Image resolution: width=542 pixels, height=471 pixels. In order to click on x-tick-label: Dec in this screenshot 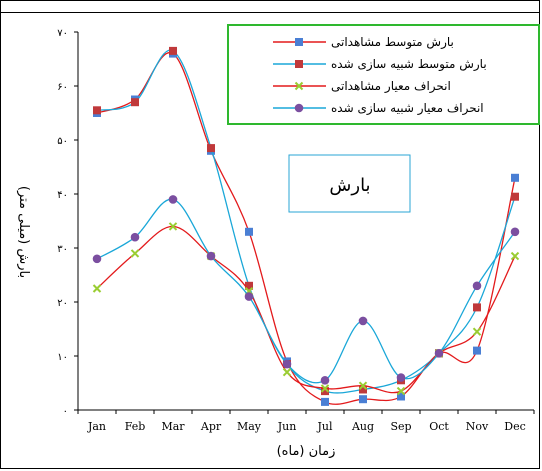, I will do `click(515, 426)`.